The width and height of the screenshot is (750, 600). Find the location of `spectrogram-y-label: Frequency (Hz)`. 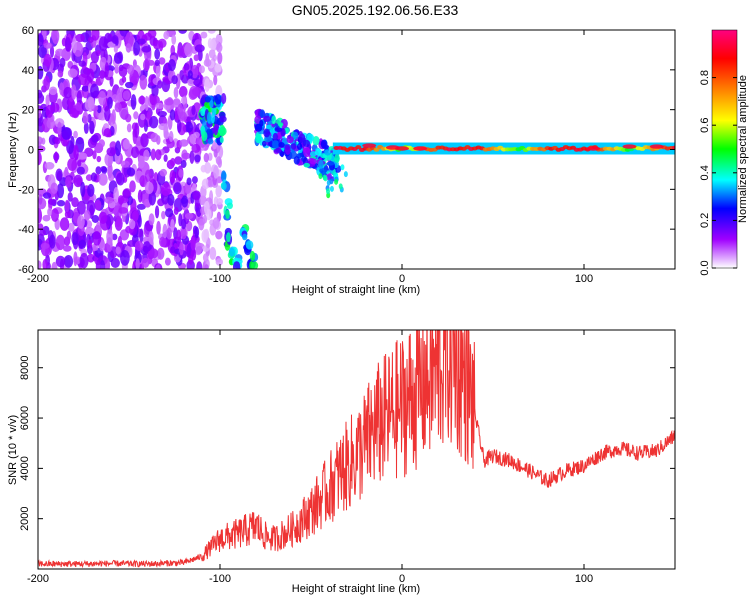

spectrogram-y-label: Frequency (Hz) is located at coordinates (13, 150).